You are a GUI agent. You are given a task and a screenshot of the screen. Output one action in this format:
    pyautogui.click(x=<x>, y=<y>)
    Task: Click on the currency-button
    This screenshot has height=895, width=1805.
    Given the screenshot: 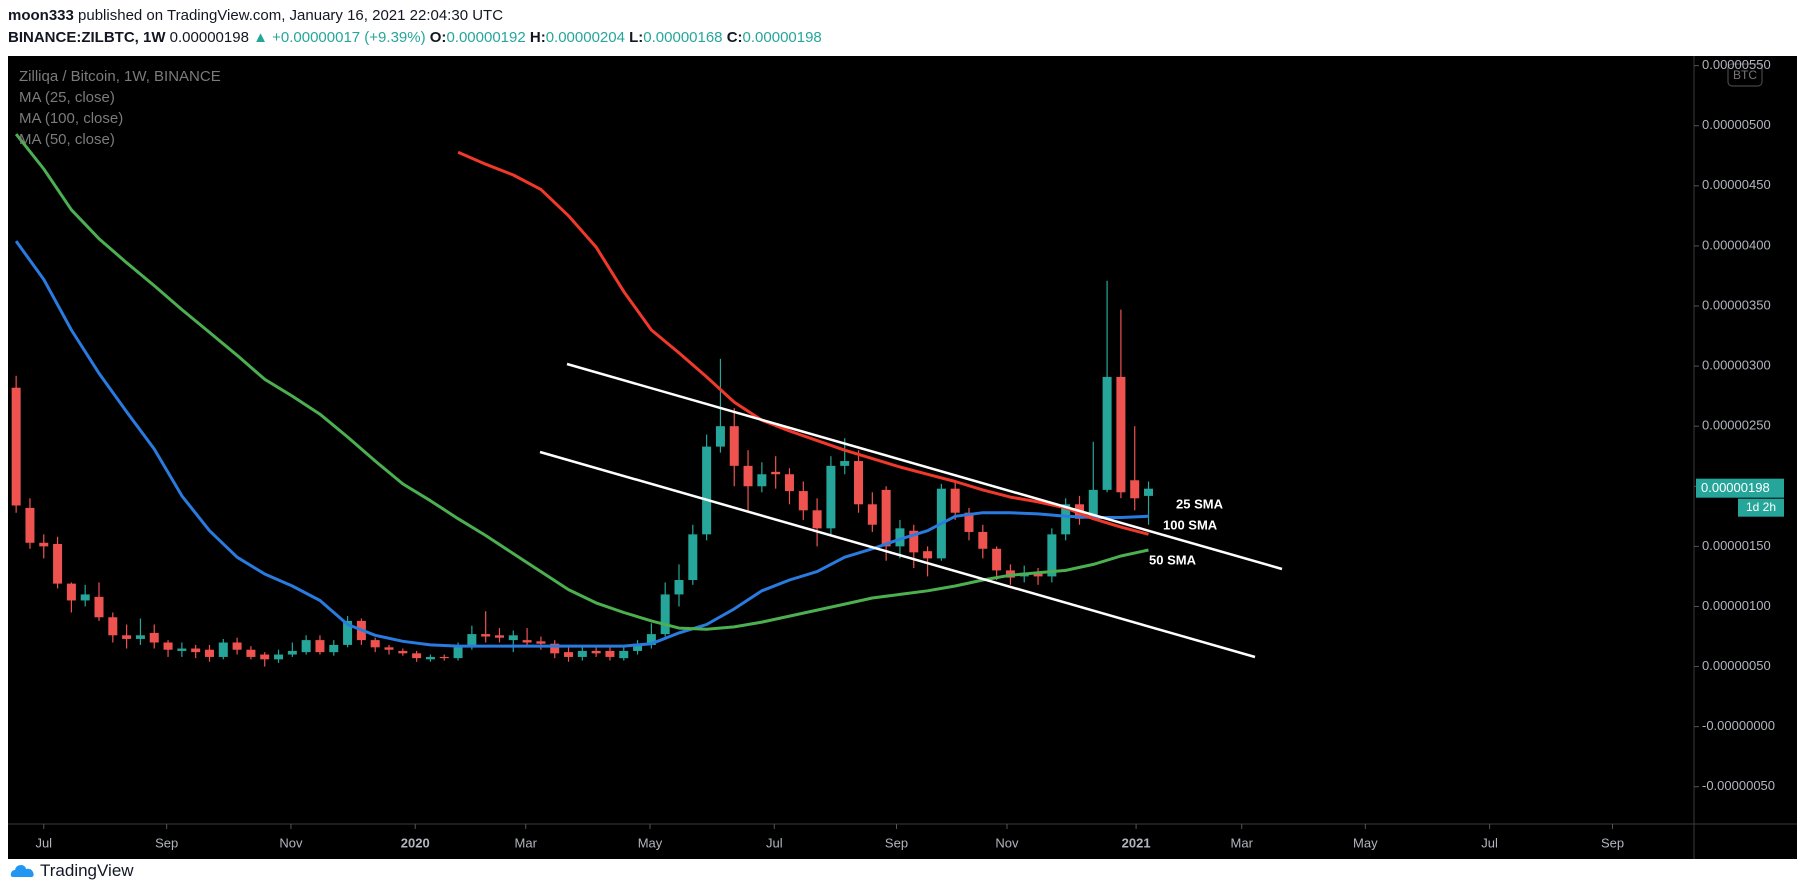 What is the action you would take?
    pyautogui.click(x=1745, y=75)
    